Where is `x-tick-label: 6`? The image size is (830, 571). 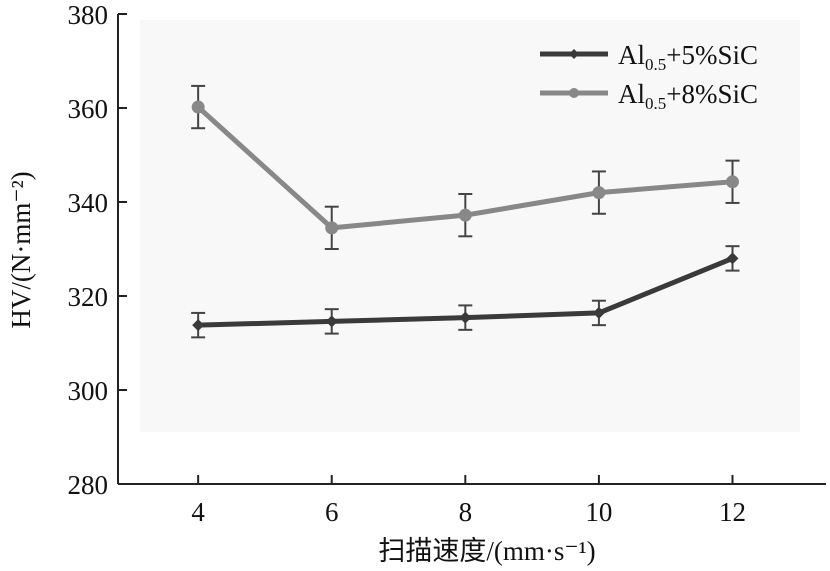 x-tick-label: 6 is located at coordinates (332, 512).